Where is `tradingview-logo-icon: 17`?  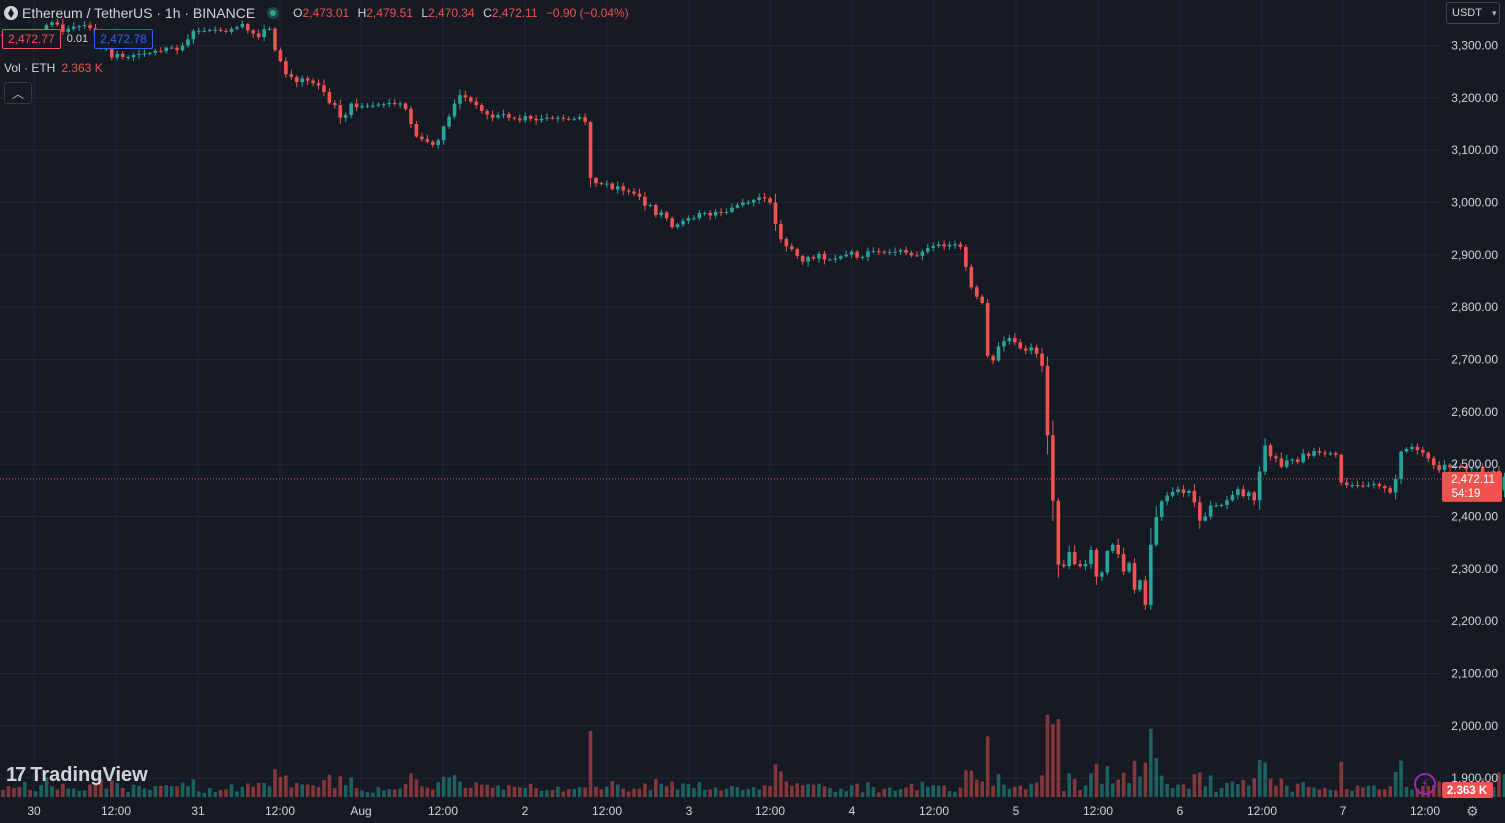
tradingview-logo-icon: 17 is located at coordinates (16, 775).